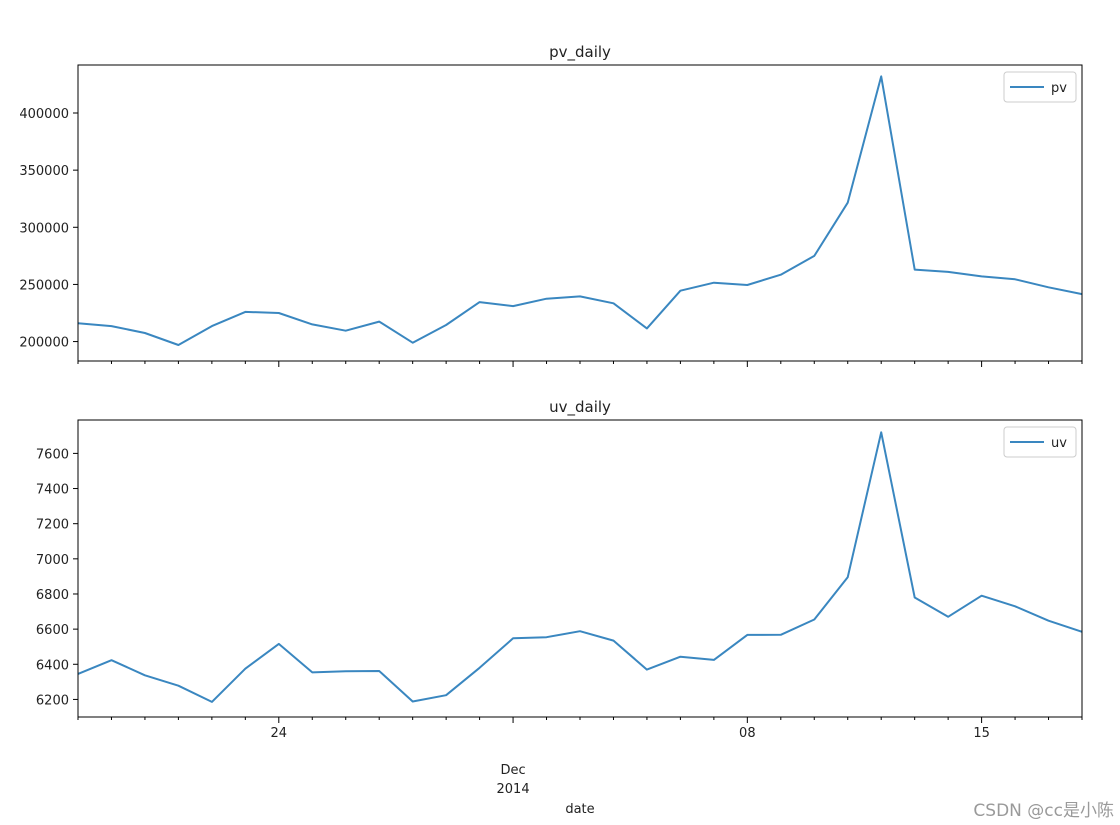 The width and height of the screenshot is (1120, 825). What do you see at coordinates (1059, 443) in the screenshot?
I see `uv-legend-label: uv` at bounding box center [1059, 443].